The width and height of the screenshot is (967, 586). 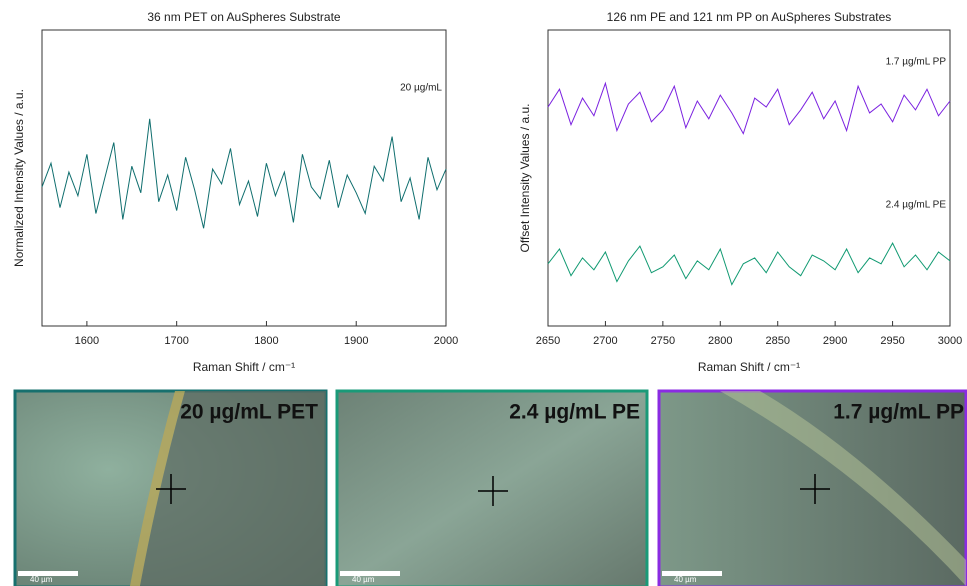 I want to click on annotation: 2.4 µg/mL PE, so click(x=916, y=205).